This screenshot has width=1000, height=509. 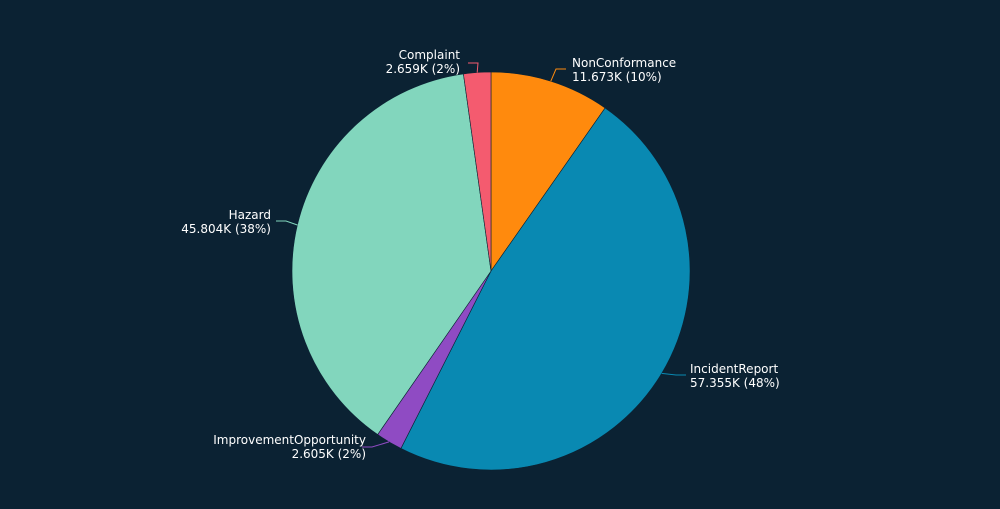 What do you see at coordinates (734, 369) in the screenshot?
I see `slice-label-name: IncidentReport` at bounding box center [734, 369].